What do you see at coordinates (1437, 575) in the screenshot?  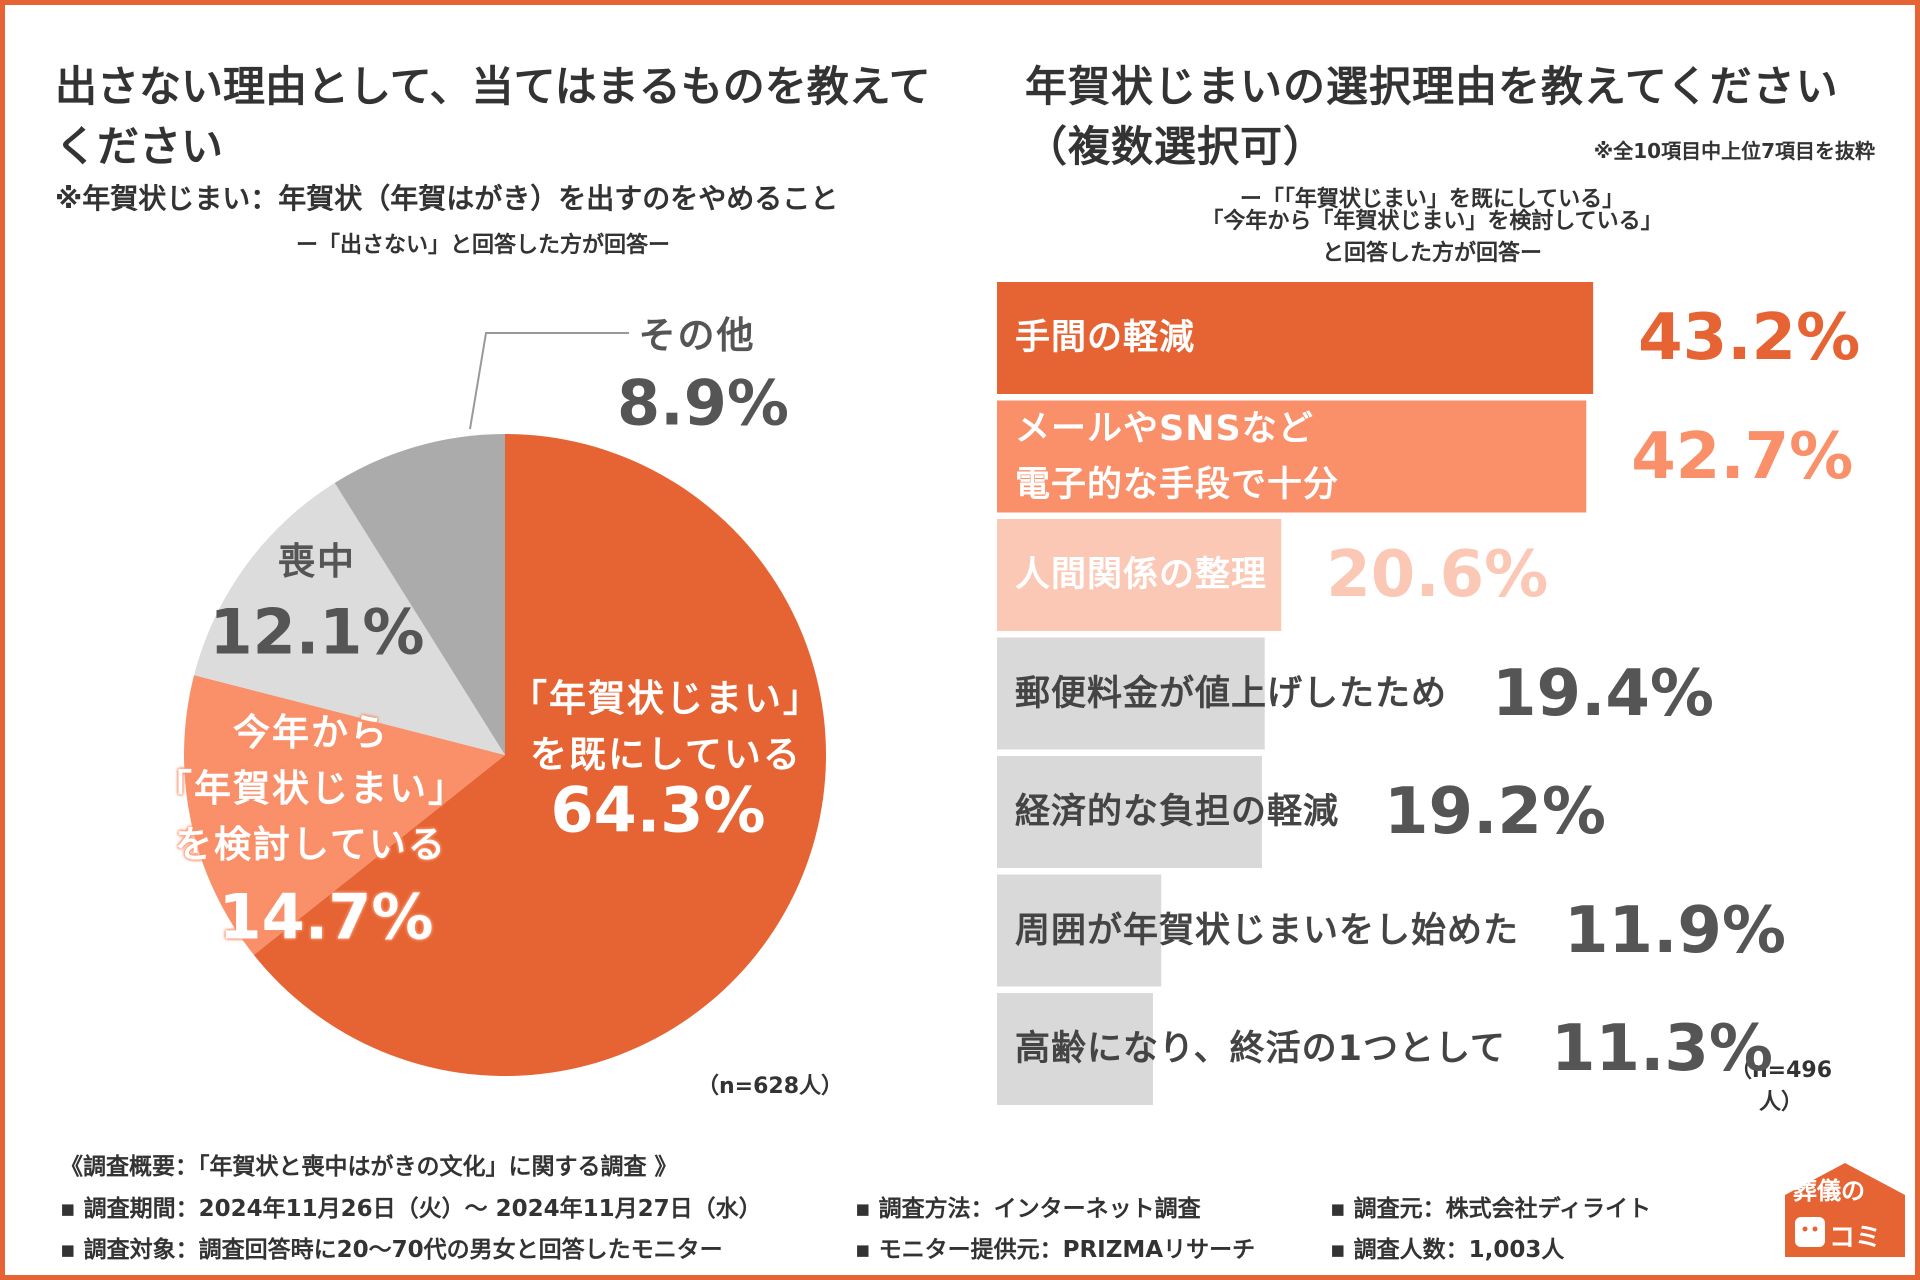 I see `bar-value: 20.6%` at bounding box center [1437, 575].